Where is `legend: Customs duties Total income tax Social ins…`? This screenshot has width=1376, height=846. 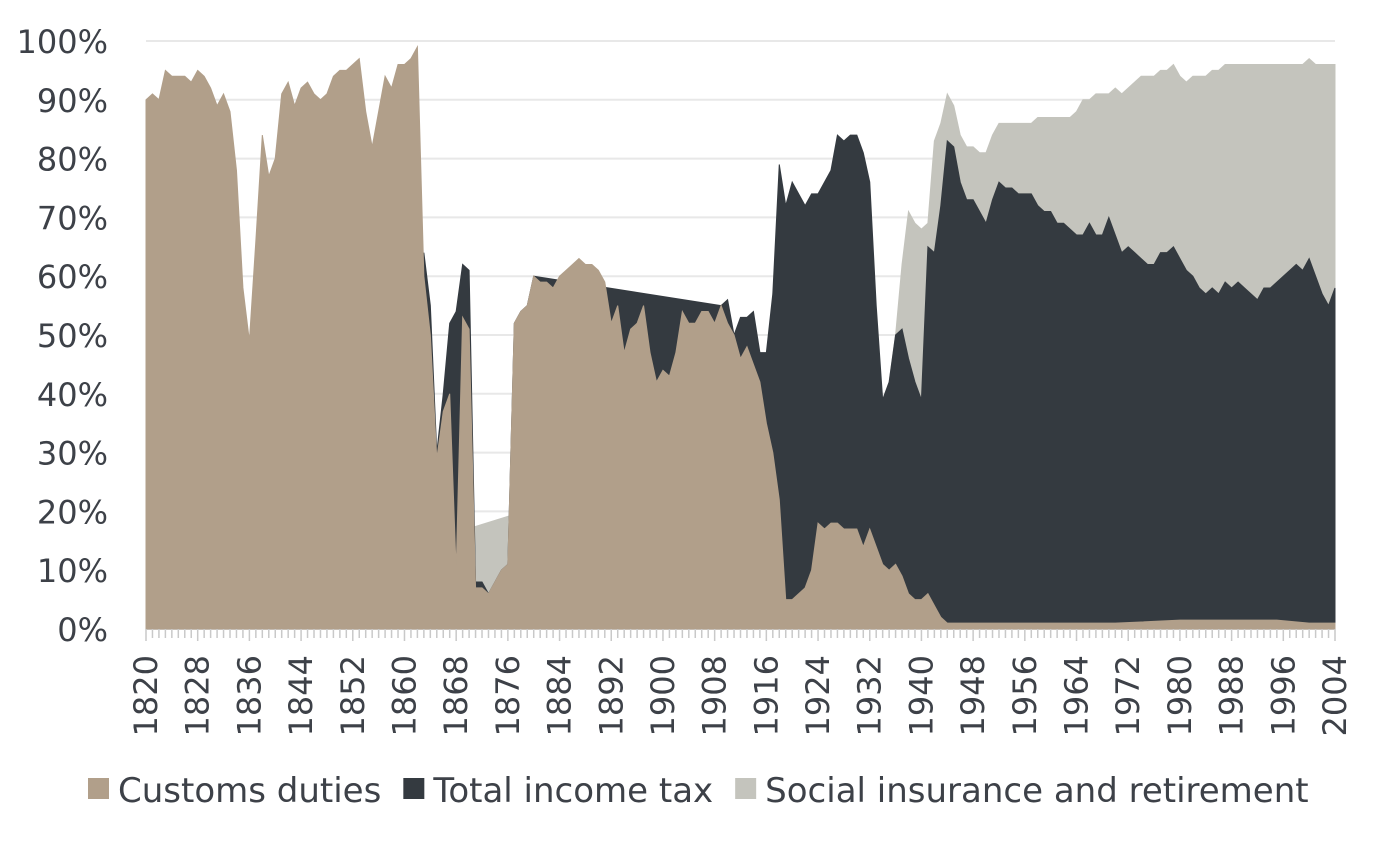 legend: Customs duties Total income tax Social ins… is located at coordinates (698, 791).